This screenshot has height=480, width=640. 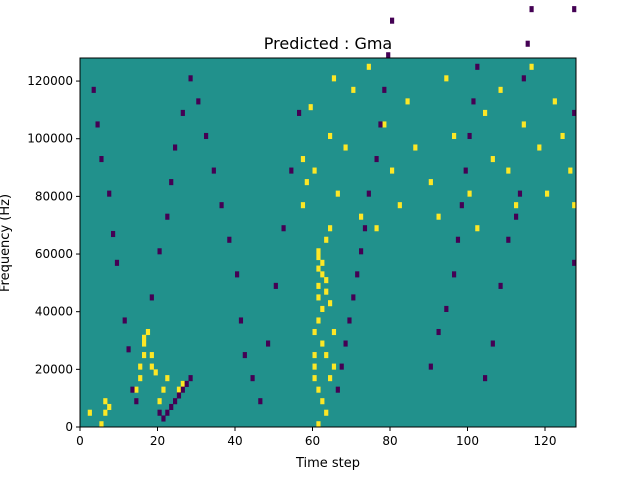 I want to click on x-tick-label: 100, so click(x=467, y=441).